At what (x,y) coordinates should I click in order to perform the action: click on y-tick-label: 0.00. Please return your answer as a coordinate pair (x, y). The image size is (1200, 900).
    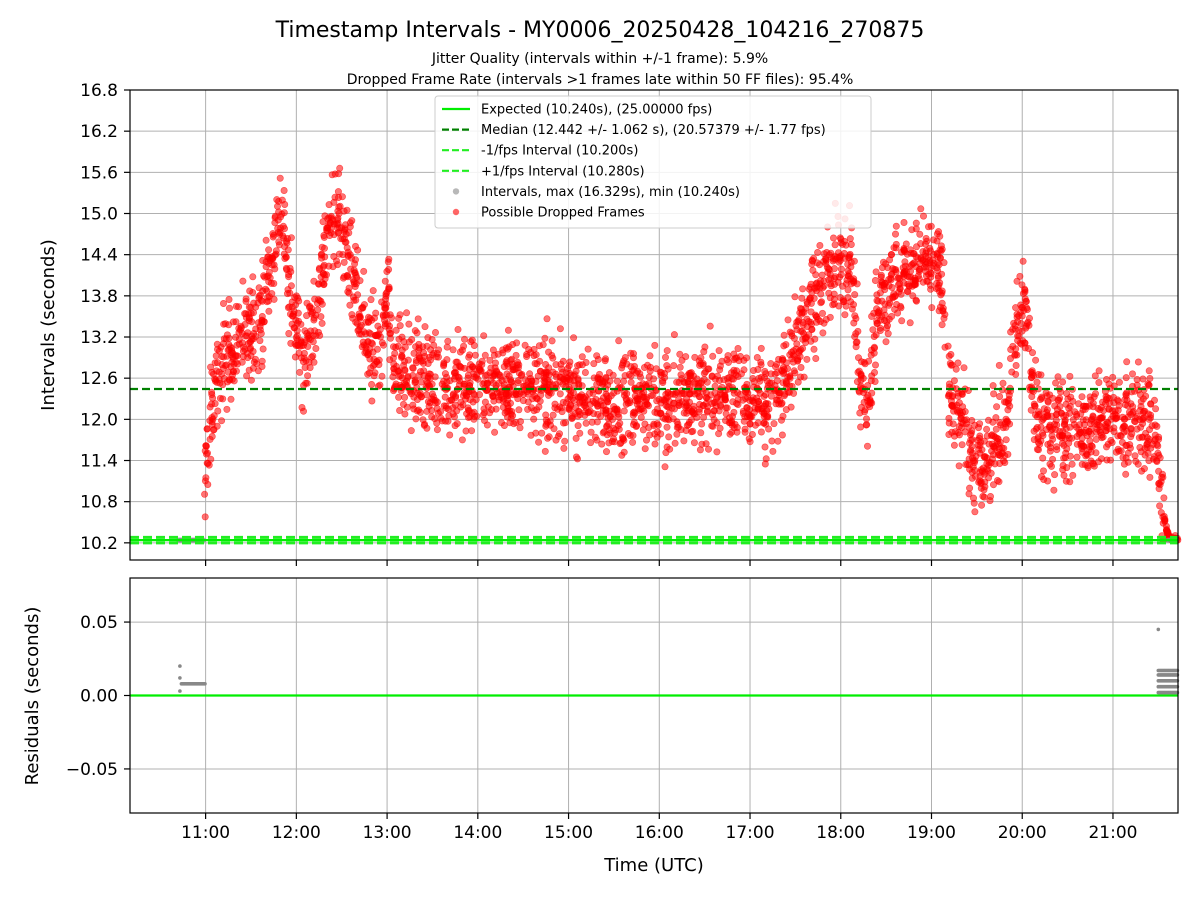
    Looking at the image, I should click on (99, 697).